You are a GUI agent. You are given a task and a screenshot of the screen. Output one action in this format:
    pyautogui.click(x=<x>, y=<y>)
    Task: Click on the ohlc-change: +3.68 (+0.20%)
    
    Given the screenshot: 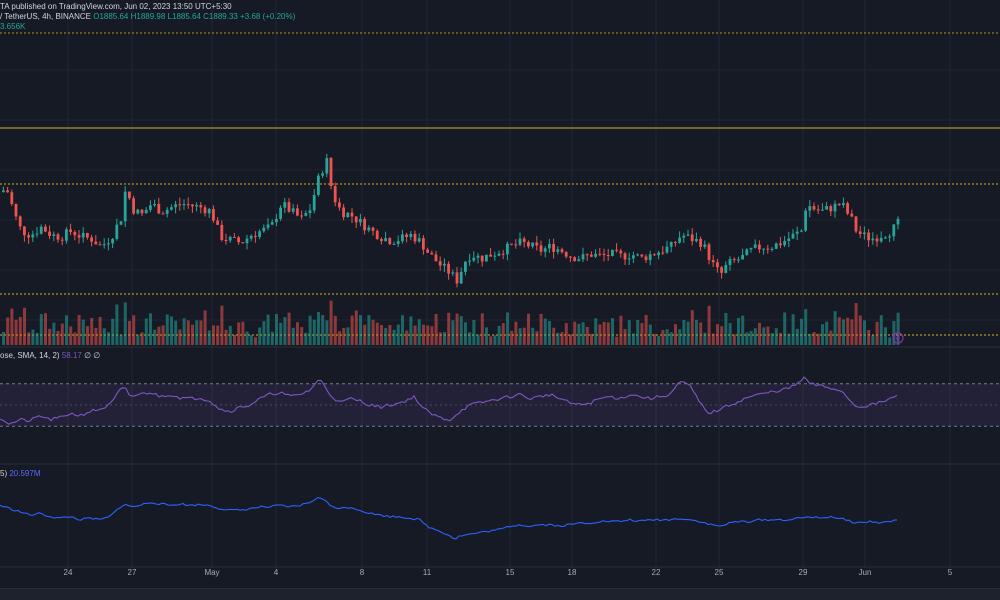 What is the action you would take?
    pyautogui.click(x=268, y=16)
    